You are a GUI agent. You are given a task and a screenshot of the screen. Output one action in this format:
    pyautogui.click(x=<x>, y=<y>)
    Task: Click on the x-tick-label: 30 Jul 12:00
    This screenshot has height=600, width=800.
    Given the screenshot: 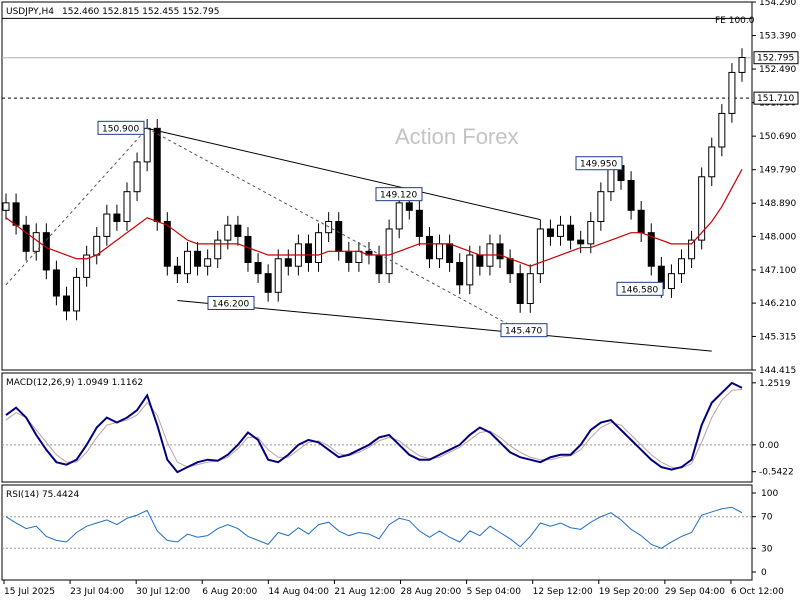 What is the action you would take?
    pyautogui.click(x=163, y=592)
    